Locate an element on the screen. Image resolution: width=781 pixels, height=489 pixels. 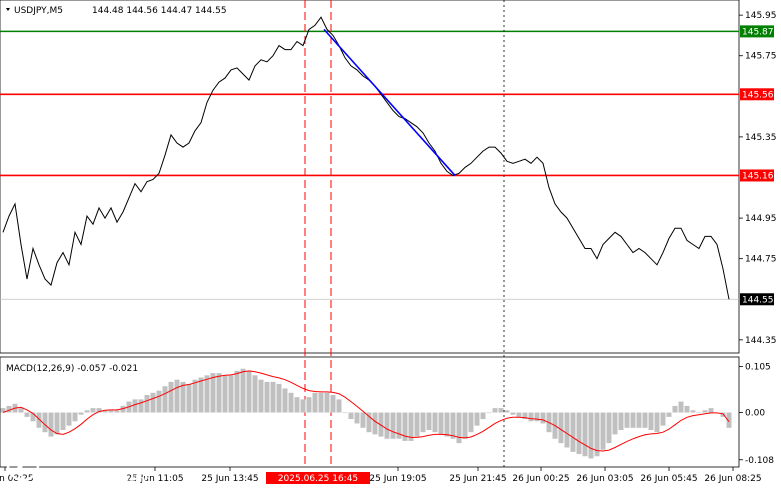
x-tick-label-2: 25 Jun 13:45 is located at coordinates (229, 479).